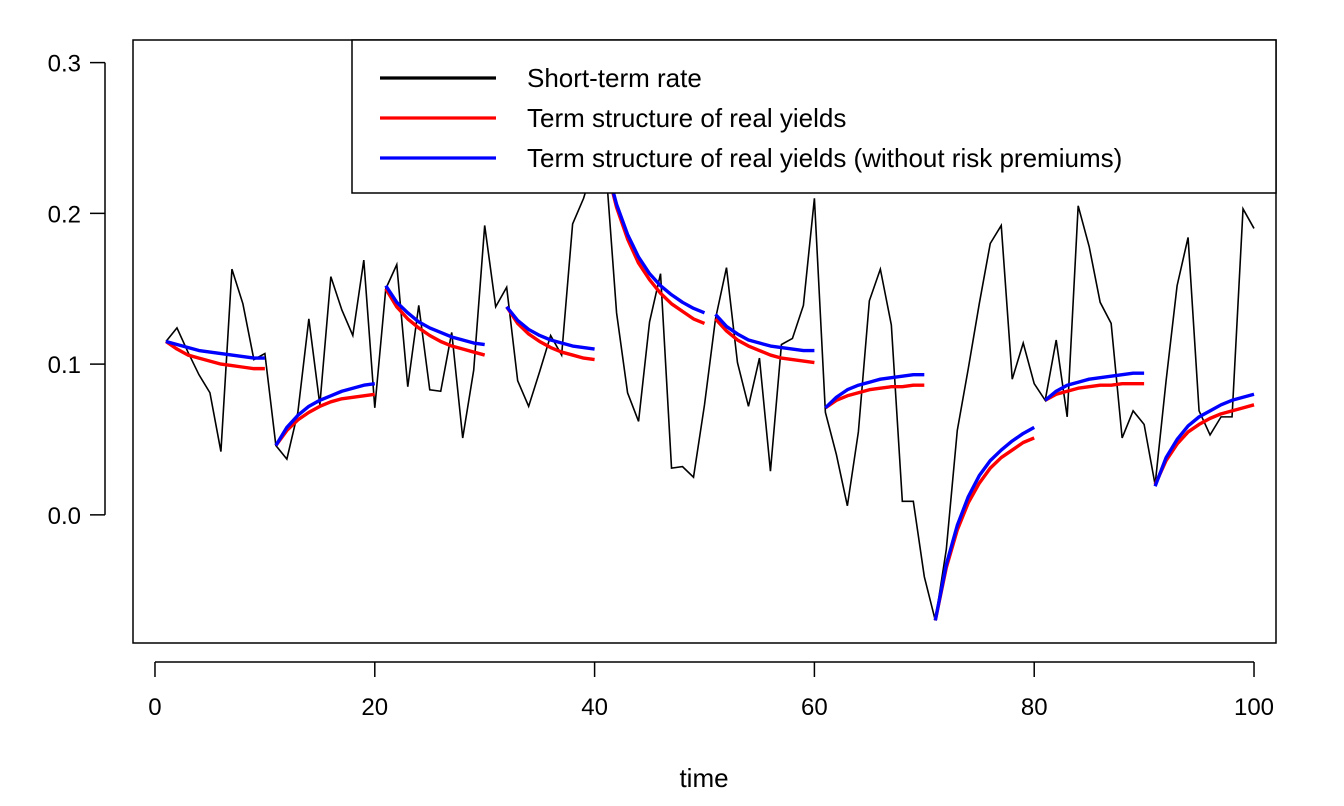 The width and height of the screenshot is (1344, 806). Describe the element at coordinates (814, 707) in the screenshot. I see `x-tick-label: 60` at that location.